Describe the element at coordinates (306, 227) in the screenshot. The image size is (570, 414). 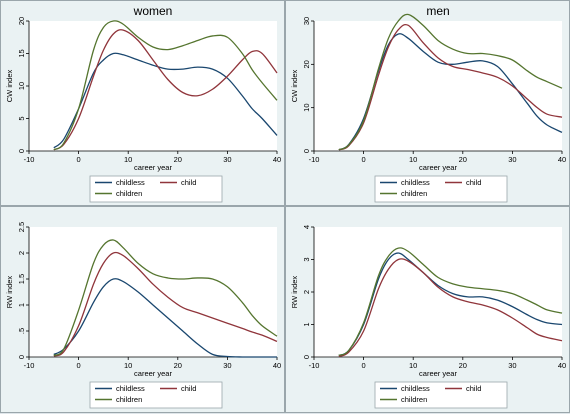
I see `y-tick-label: 4` at that location.